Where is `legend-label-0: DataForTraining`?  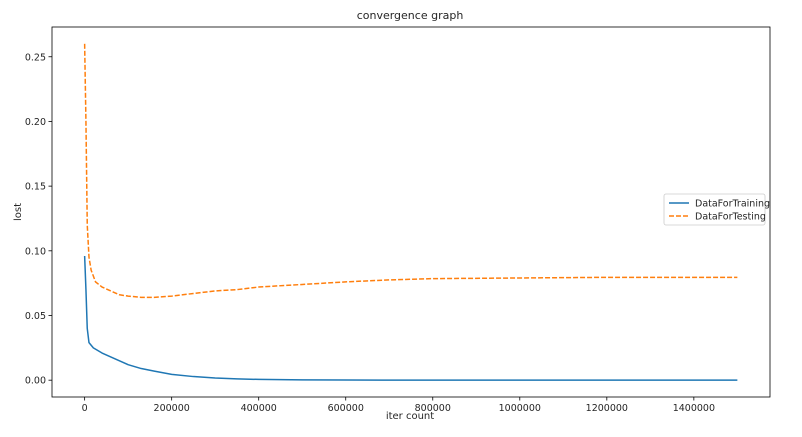
legend-label-0: DataForTraining is located at coordinates (732, 204).